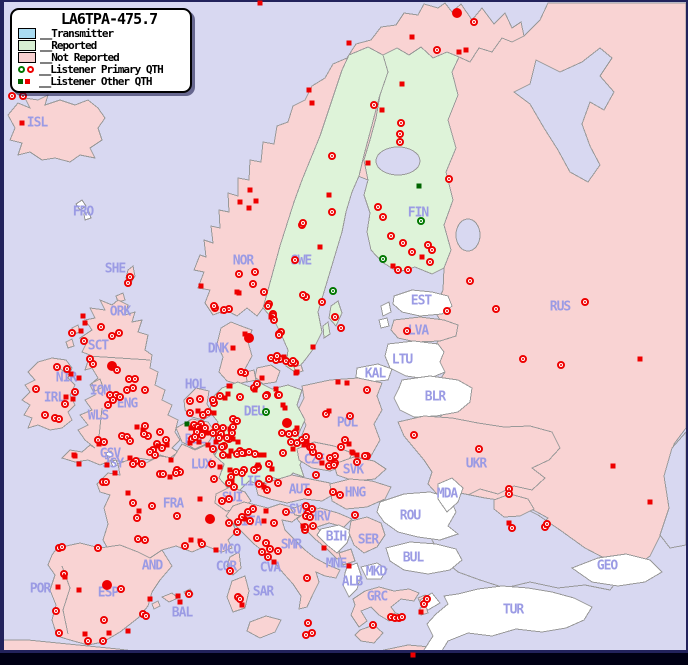 The height and width of the screenshot is (665, 688). Describe the element at coordinates (398, 161) in the screenshot. I see `finnish-lake` at that location.